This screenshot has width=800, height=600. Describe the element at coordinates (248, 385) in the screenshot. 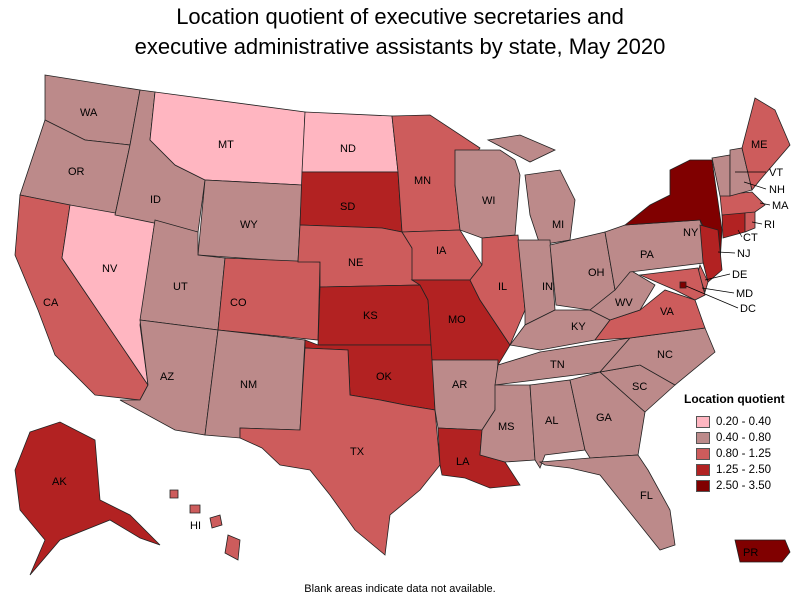

I see `label-nm: NM` at that location.